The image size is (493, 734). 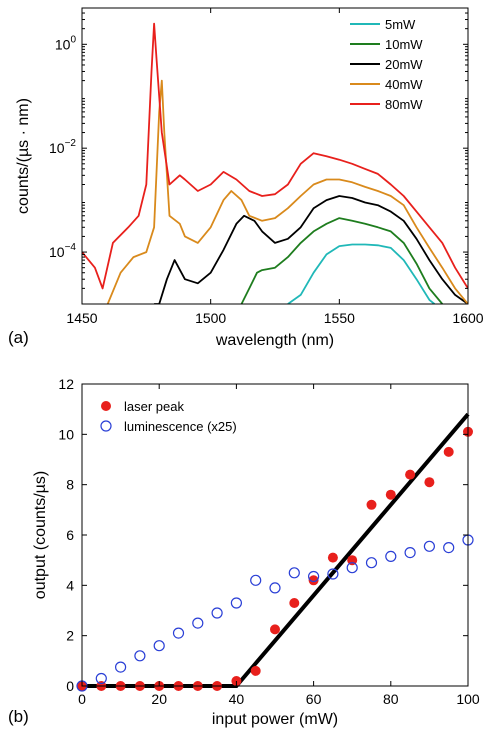 I want to click on spectrum-line-20mW, so click(x=311, y=249).